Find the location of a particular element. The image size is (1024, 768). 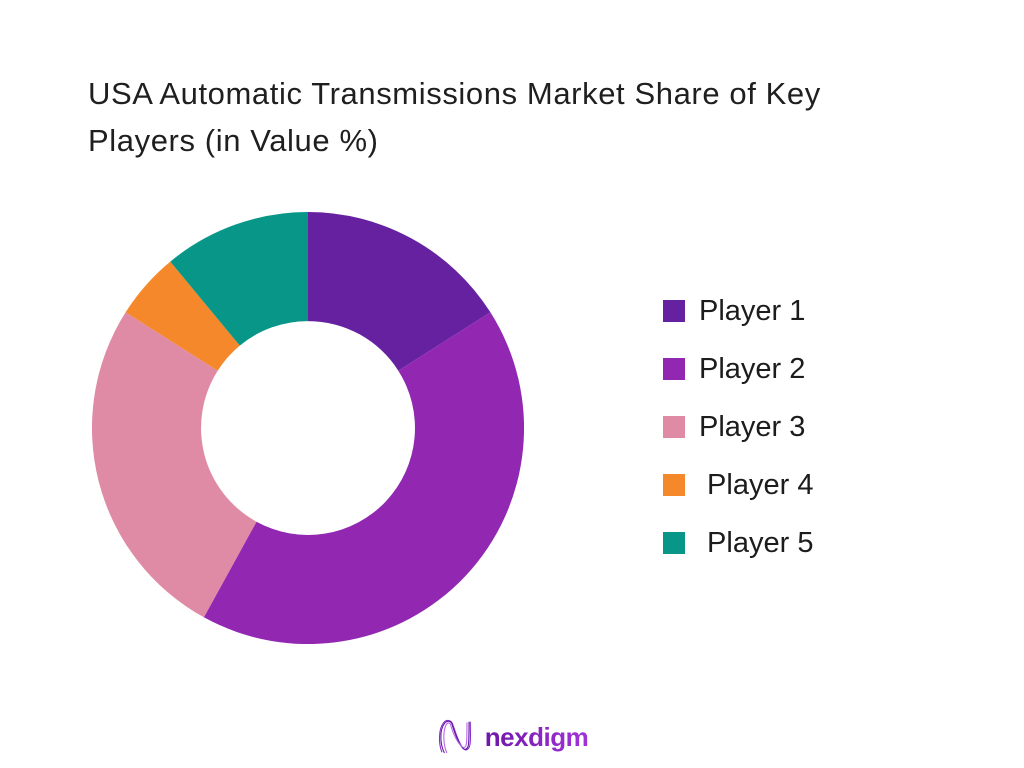

legend-item: Player 3 is located at coordinates (738, 426).